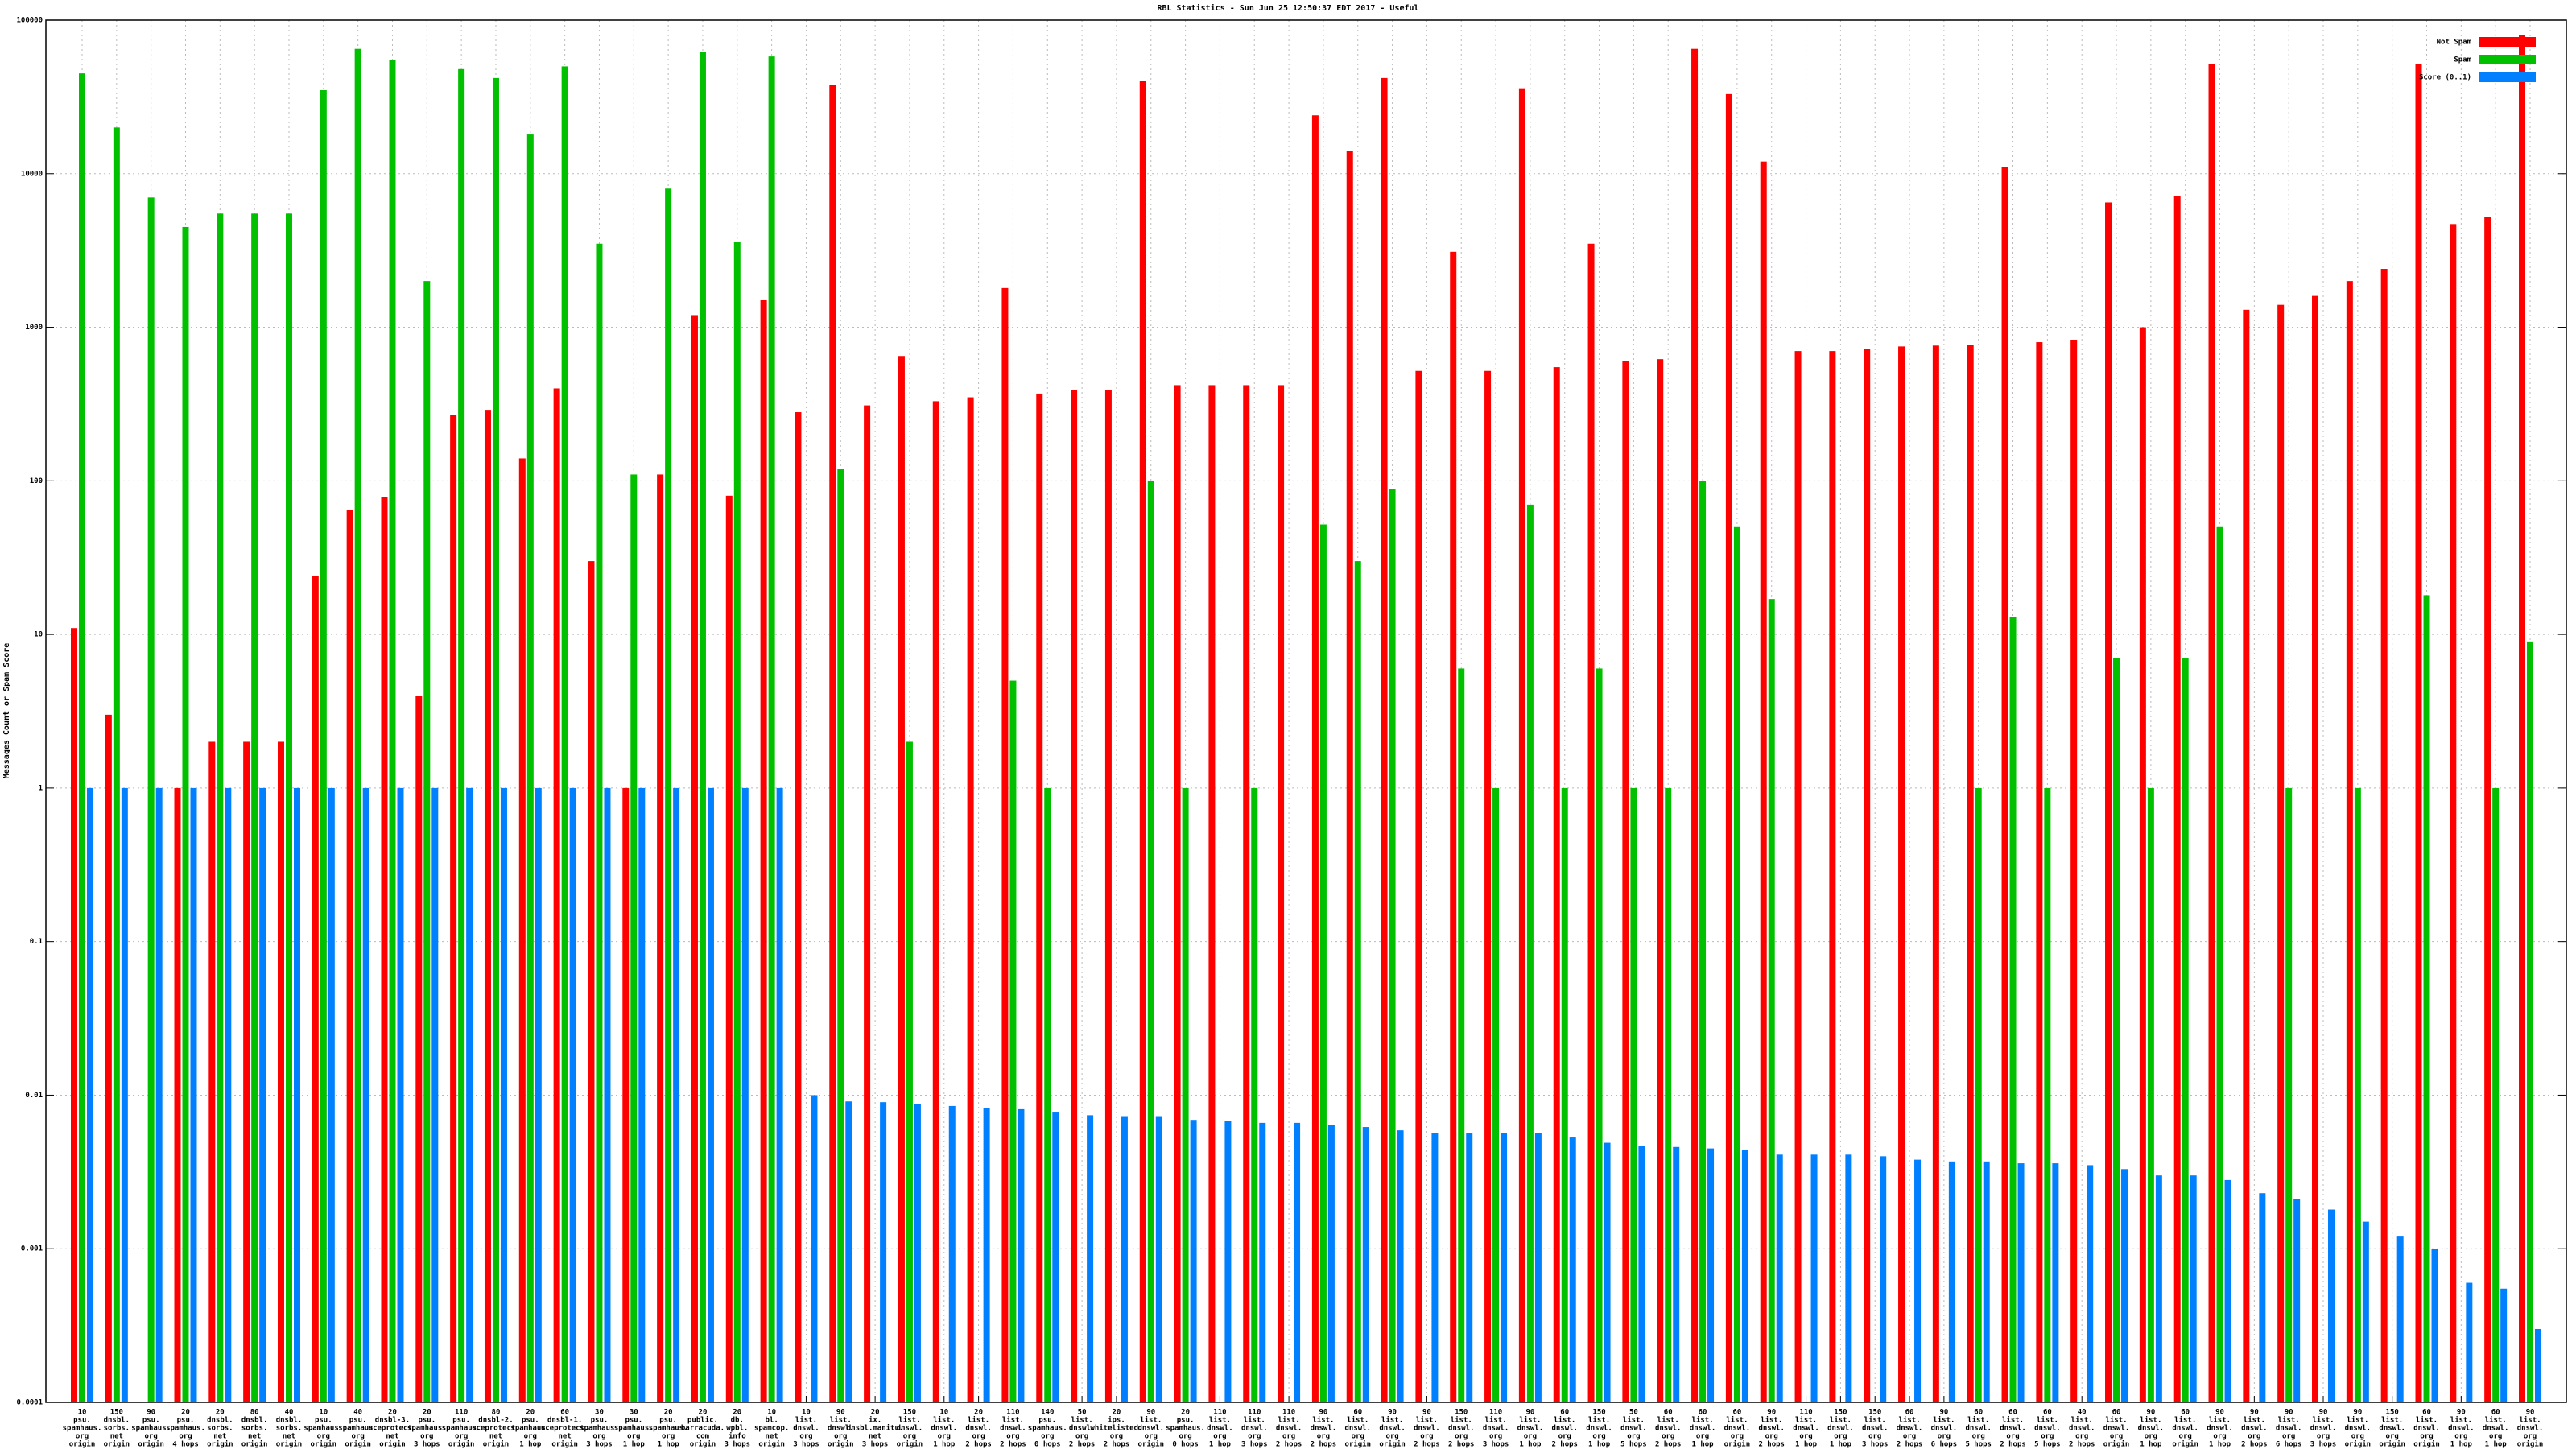 The image size is (2576, 1449). What do you see at coordinates (806, 1413) in the screenshot?
I see `x-tick-label: 10` at bounding box center [806, 1413].